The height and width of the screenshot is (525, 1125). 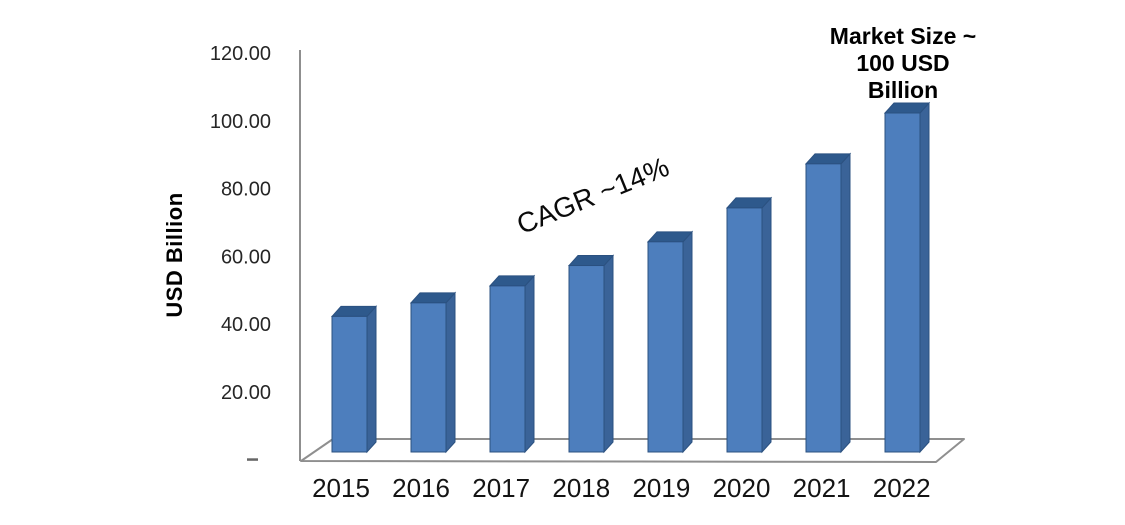 What do you see at coordinates (246, 190) in the screenshot?
I see `y-tick-label: 80.00` at bounding box center [246, 190].